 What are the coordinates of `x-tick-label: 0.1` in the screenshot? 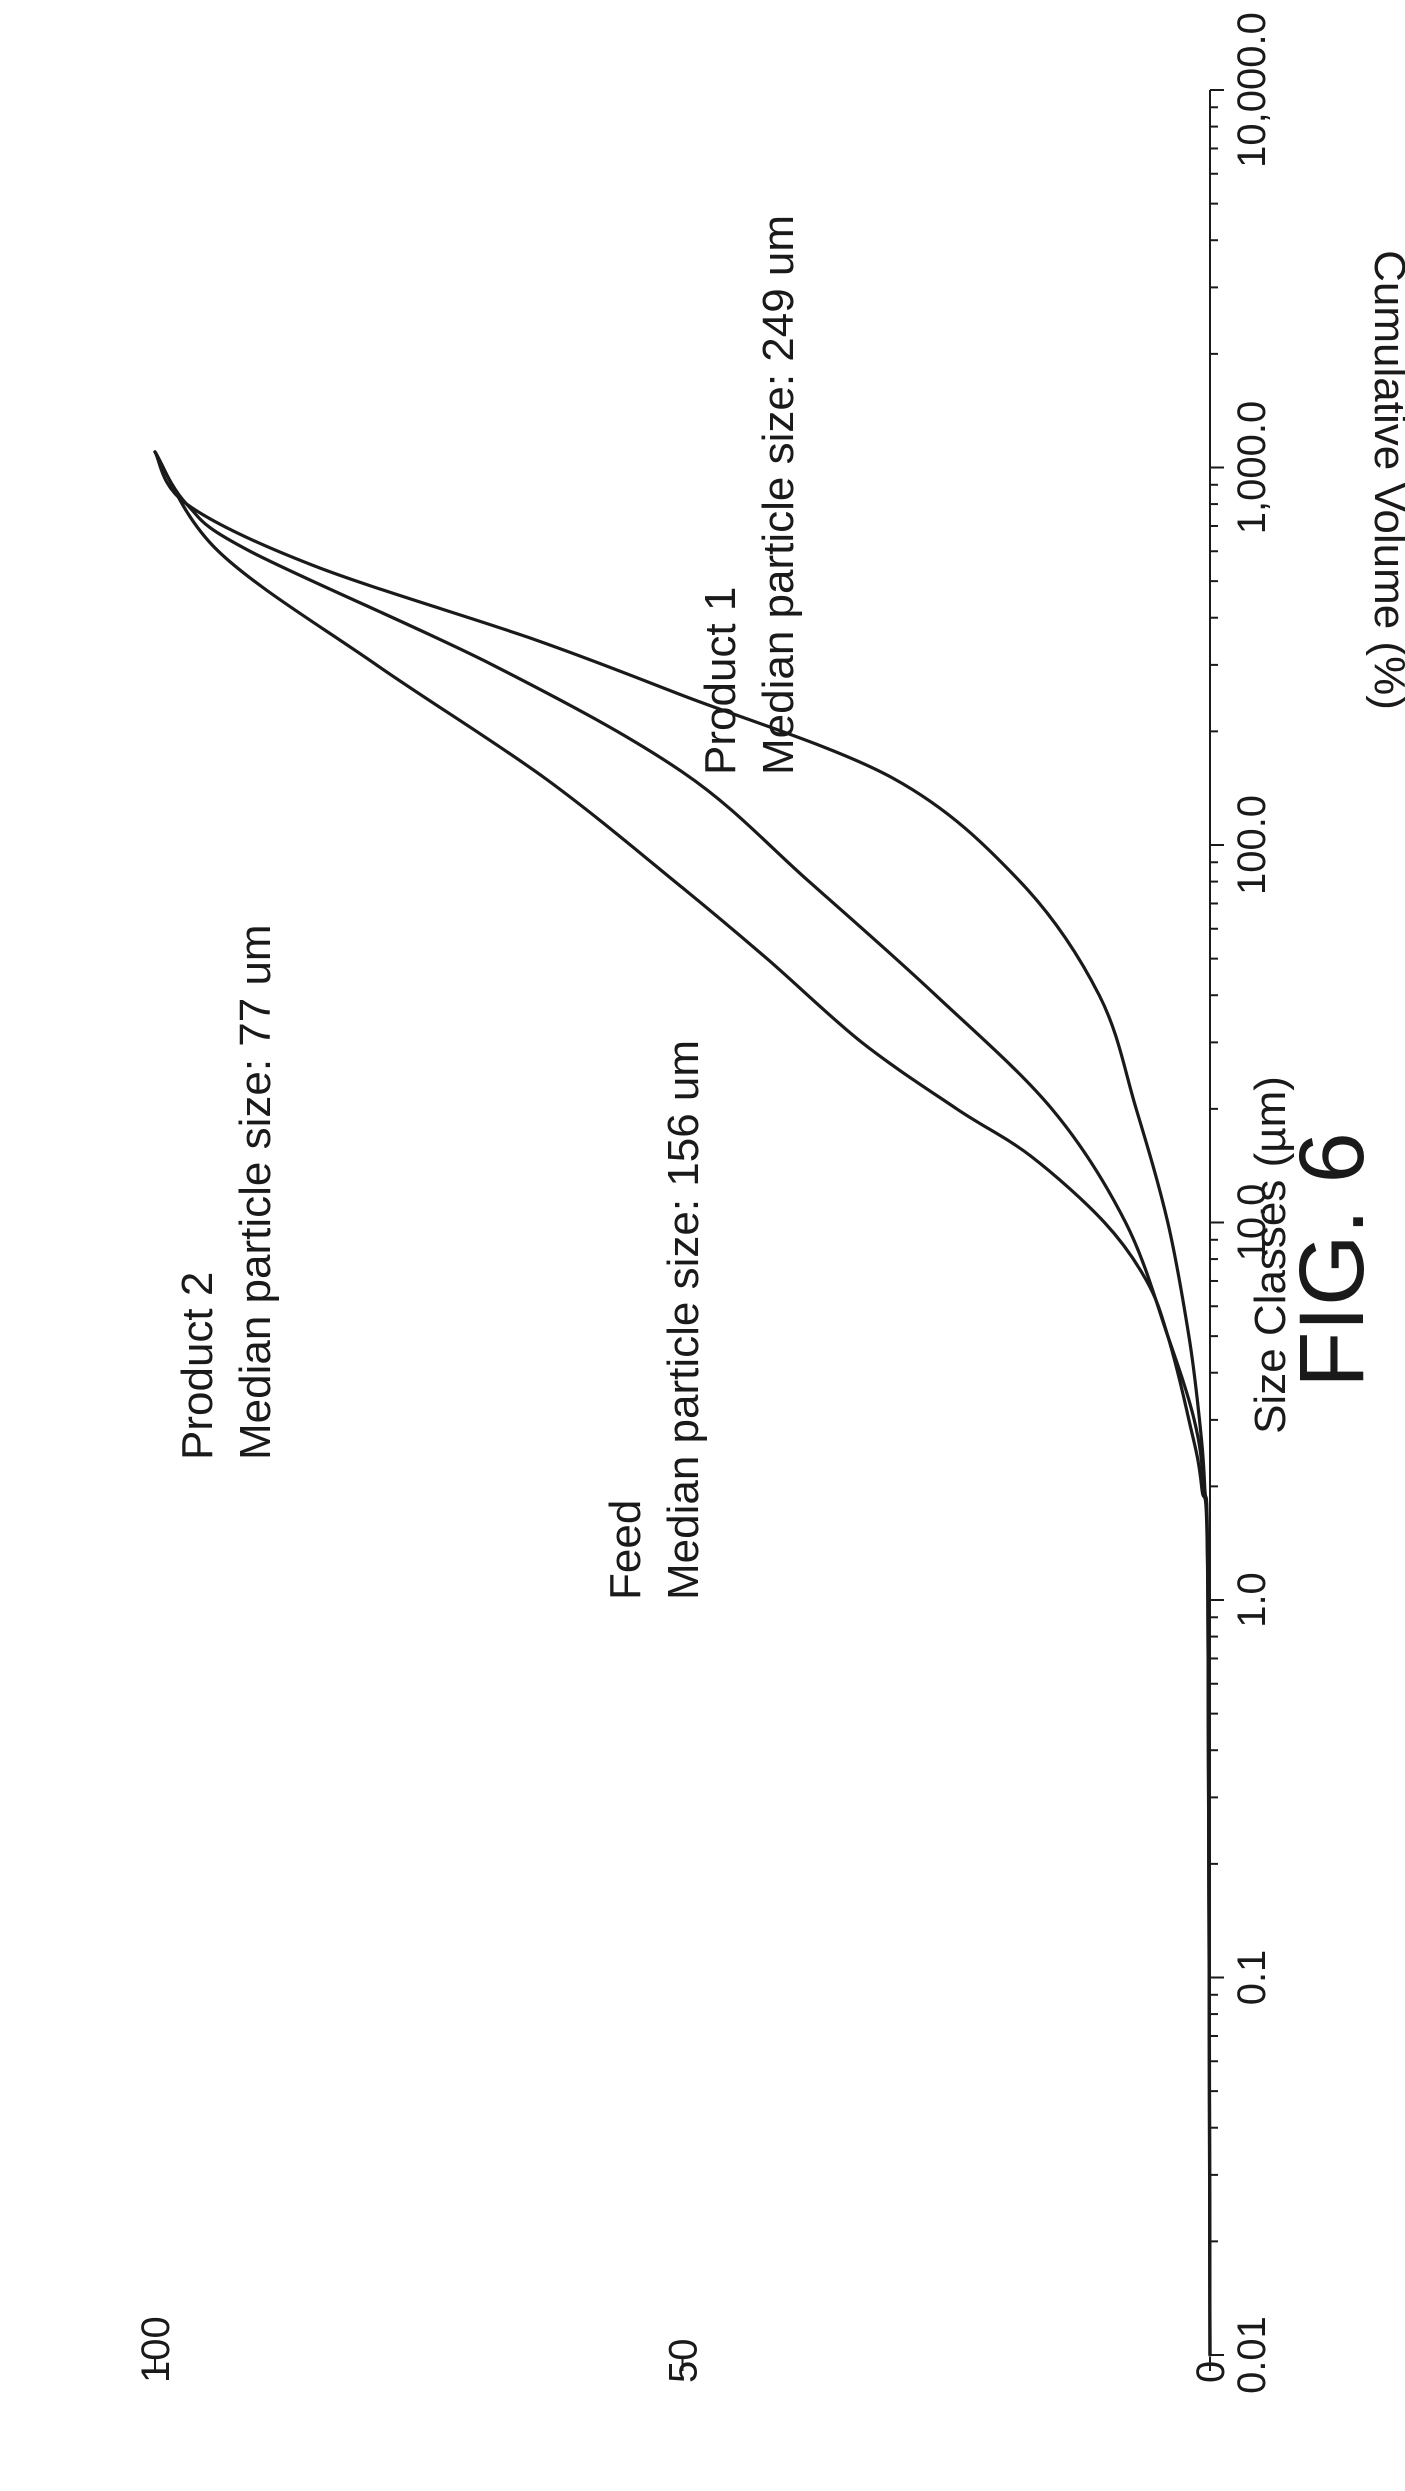 It's located at (1252, 1978).